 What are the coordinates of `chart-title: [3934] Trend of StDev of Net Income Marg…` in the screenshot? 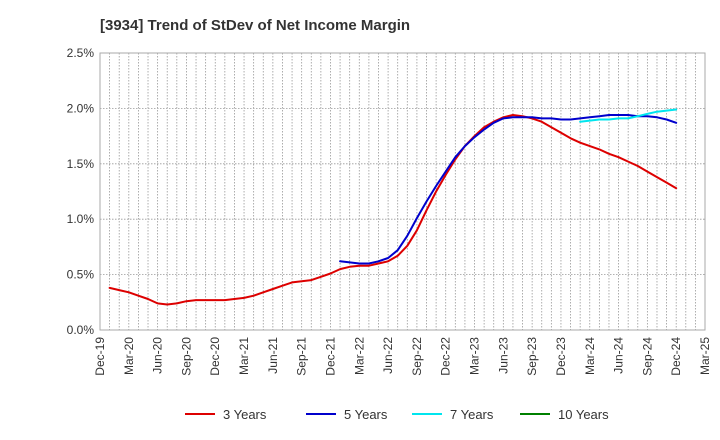 It's located at (255, 25).